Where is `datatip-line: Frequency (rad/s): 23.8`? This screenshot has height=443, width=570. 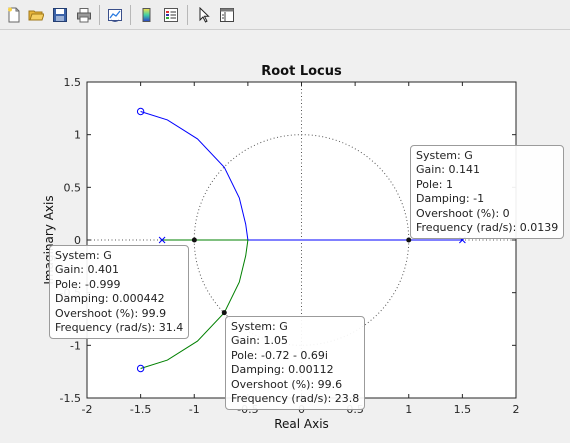
datatip-line: Frequency (rad/s): 23.8 is located at coordinates (295, 399).